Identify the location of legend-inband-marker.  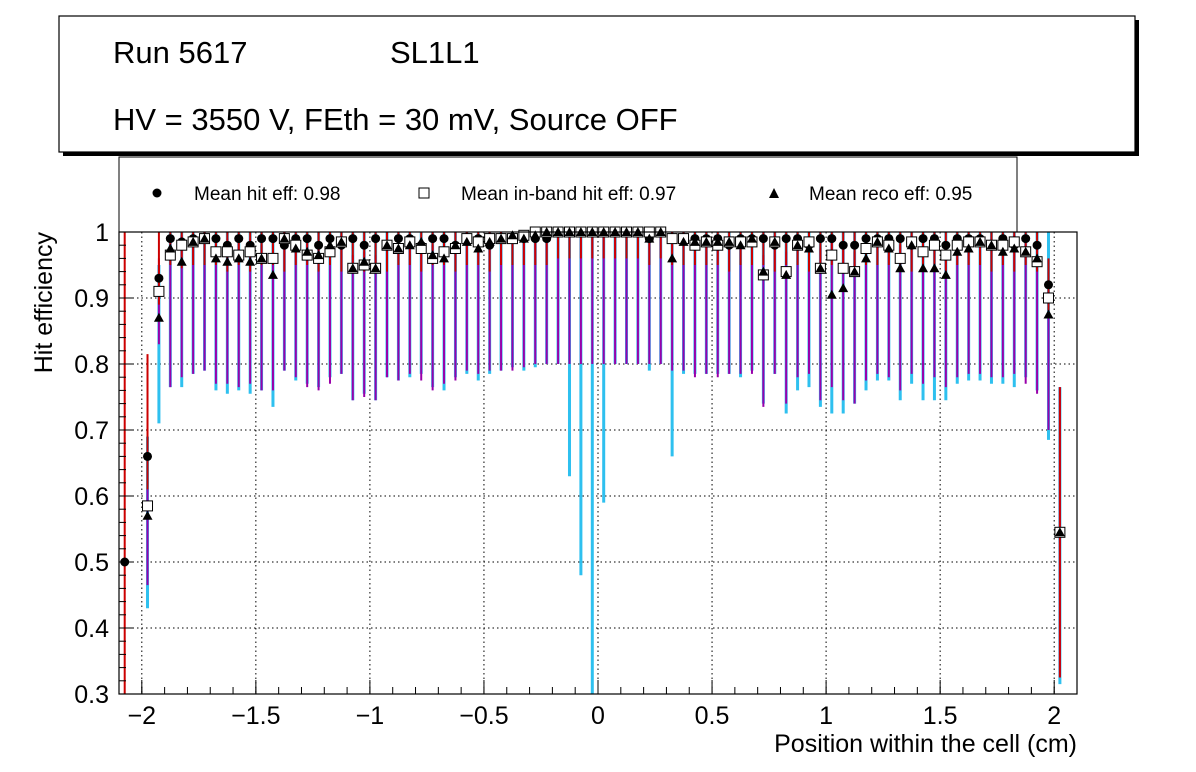
(424, 193).